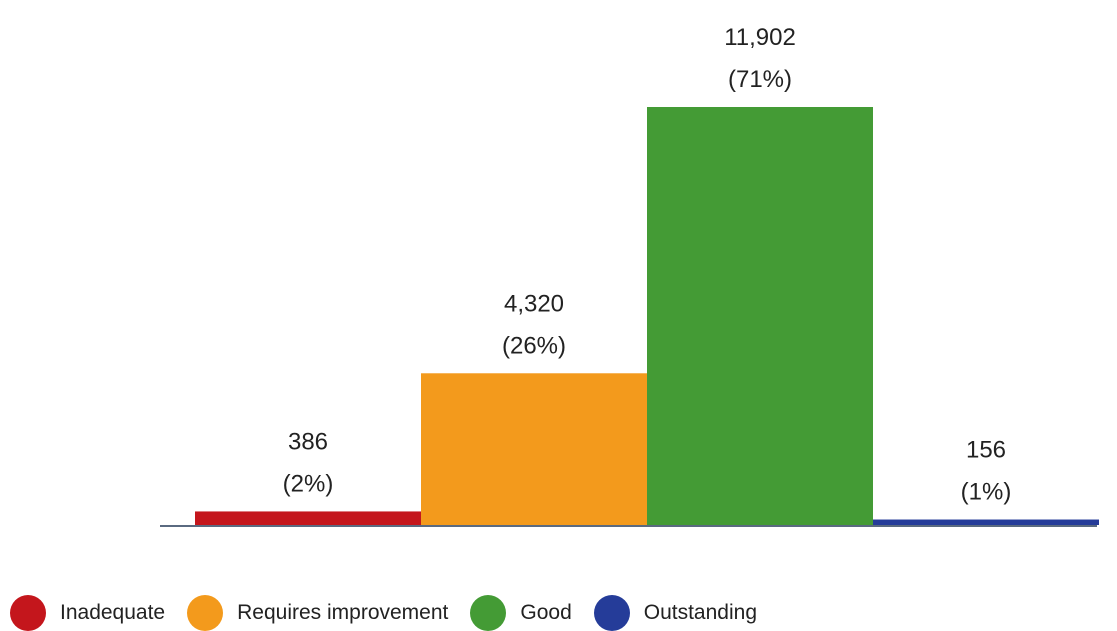 Image resolution: width=1117 pixels, height=631 pixels. What do you see at coordinates (760, 316) in the screenshot?
I see `bar-good` at bounding box center [760, 316].